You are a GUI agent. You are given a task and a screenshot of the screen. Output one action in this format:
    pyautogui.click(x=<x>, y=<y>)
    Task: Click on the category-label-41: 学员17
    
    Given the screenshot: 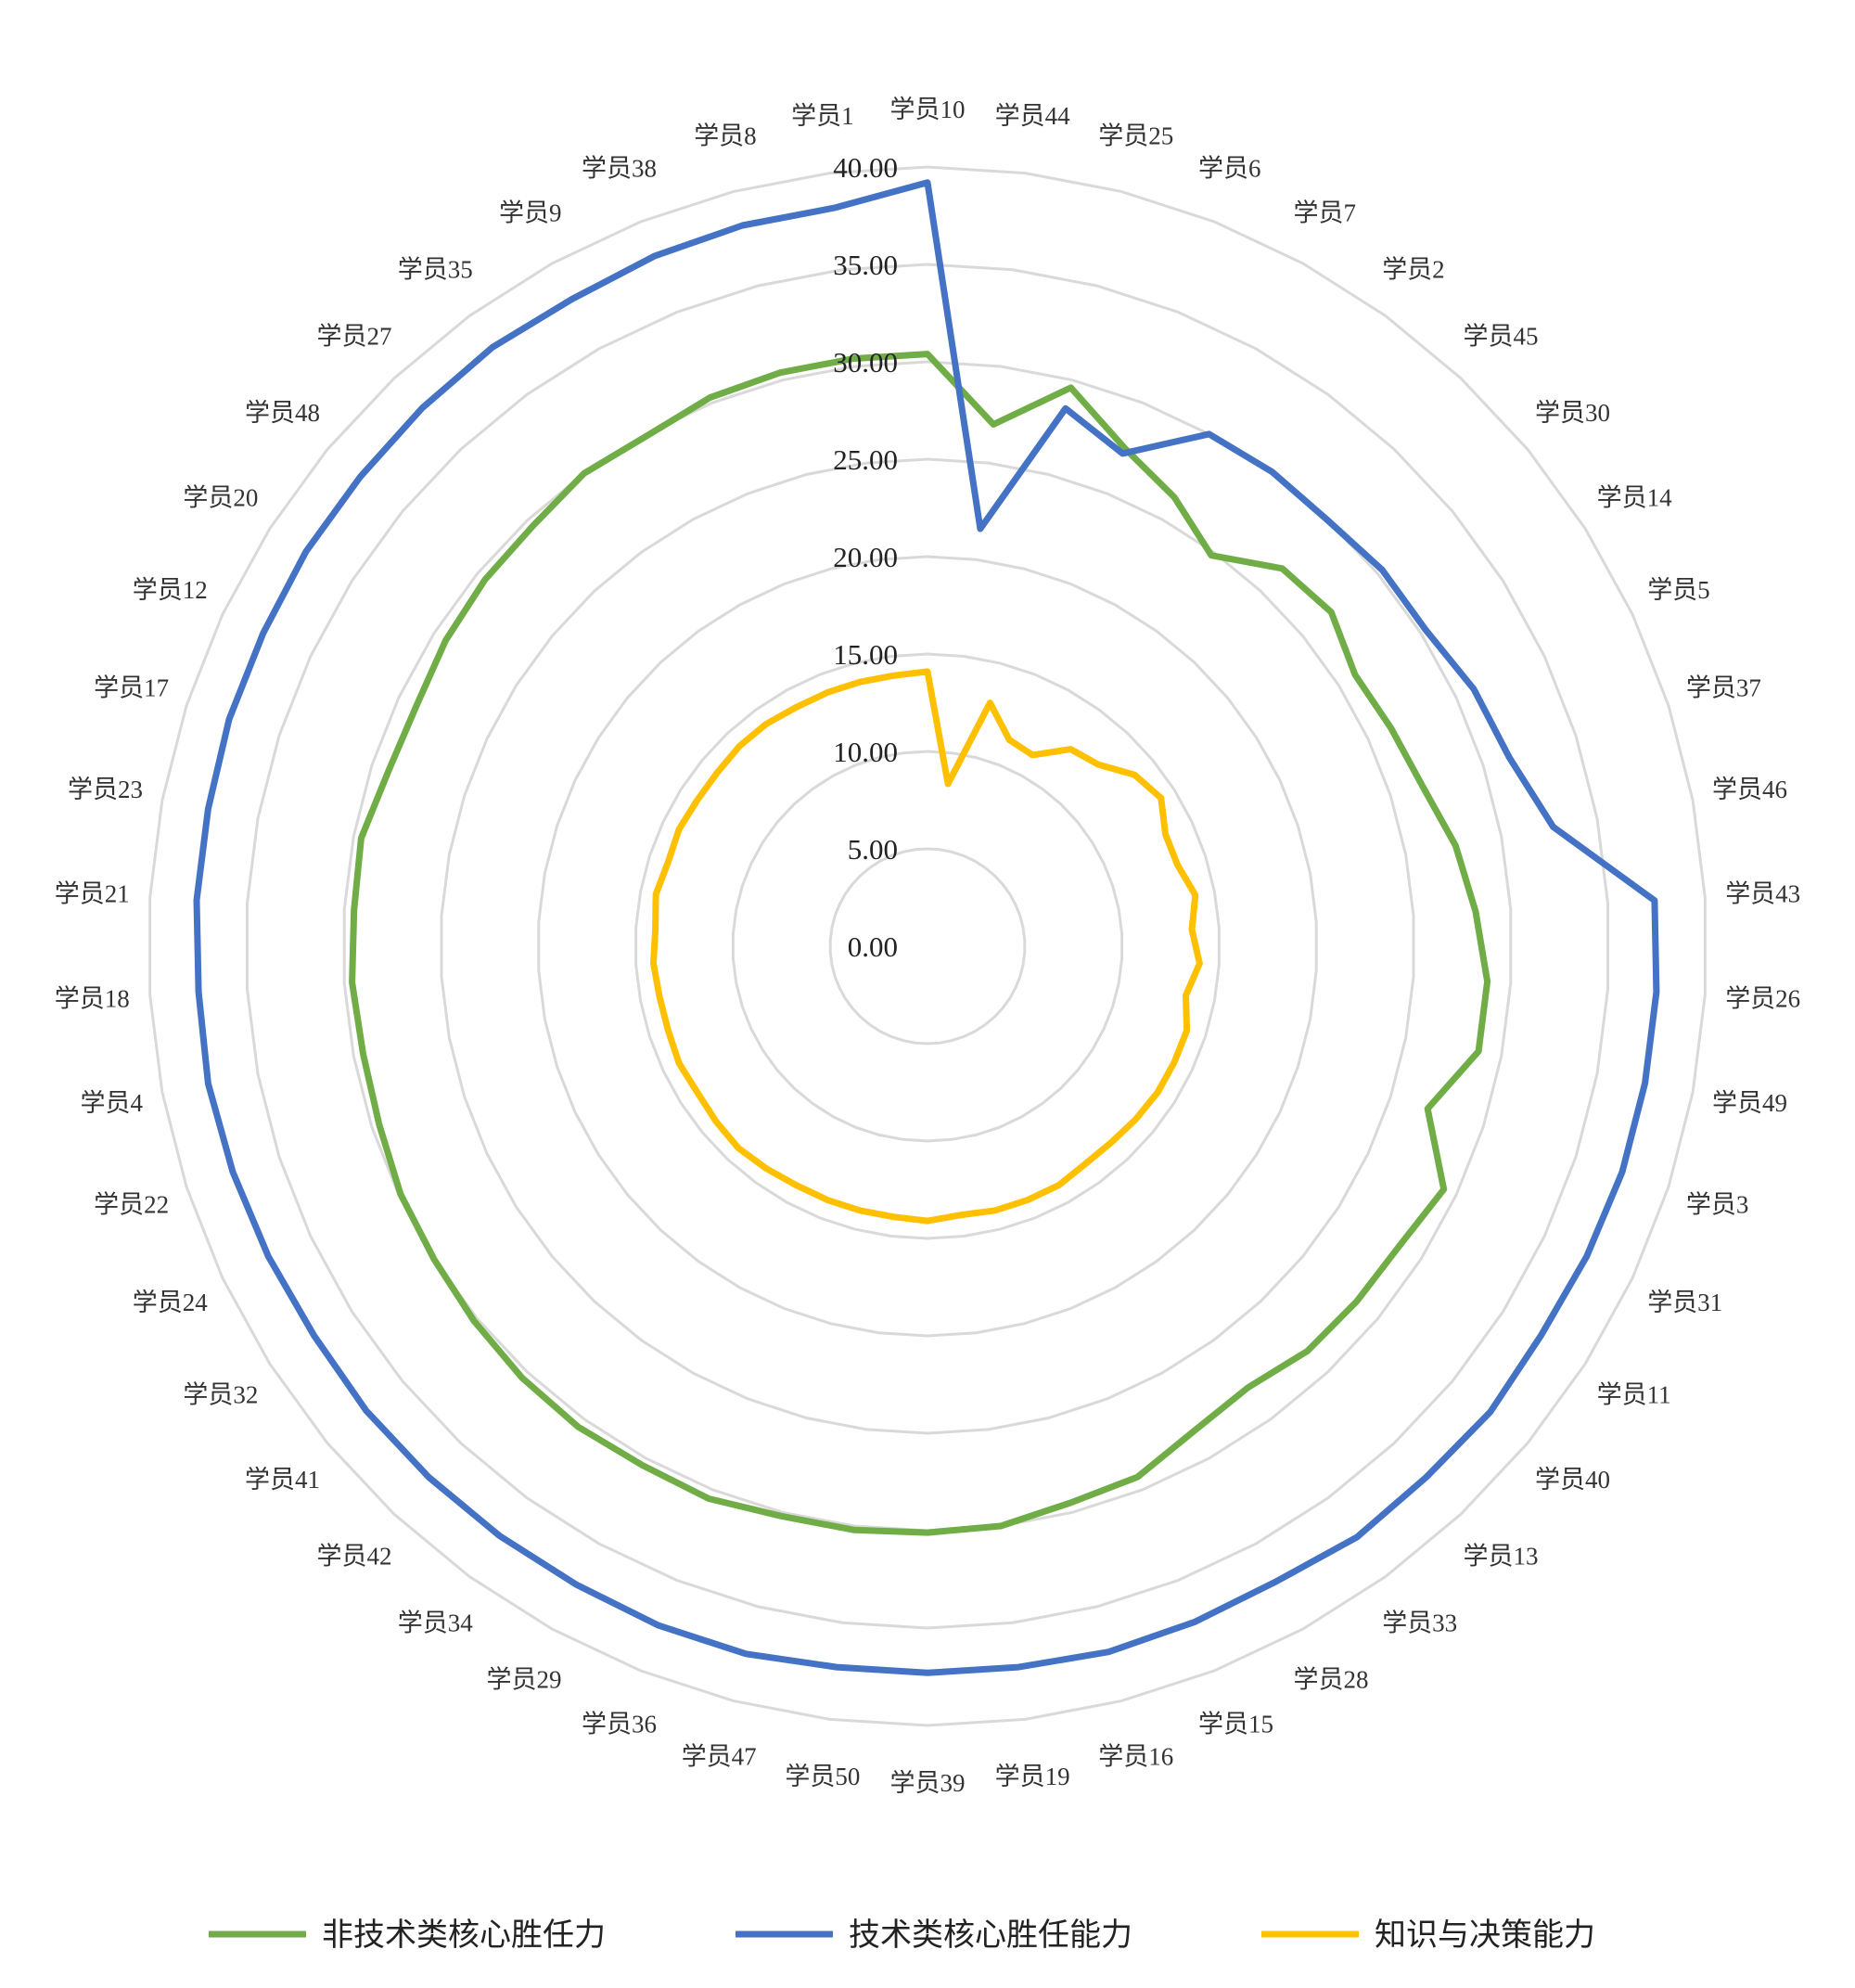 What is the action you would take?
    pyautogui.click(x=131, y=687)
    